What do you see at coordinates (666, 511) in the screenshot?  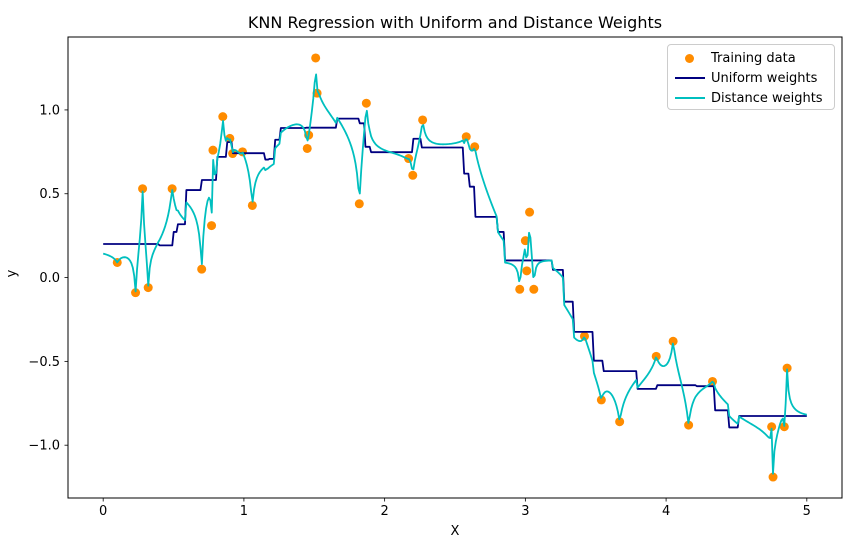 I see `x-tick-label: 4` at bounding box center [666, 511].